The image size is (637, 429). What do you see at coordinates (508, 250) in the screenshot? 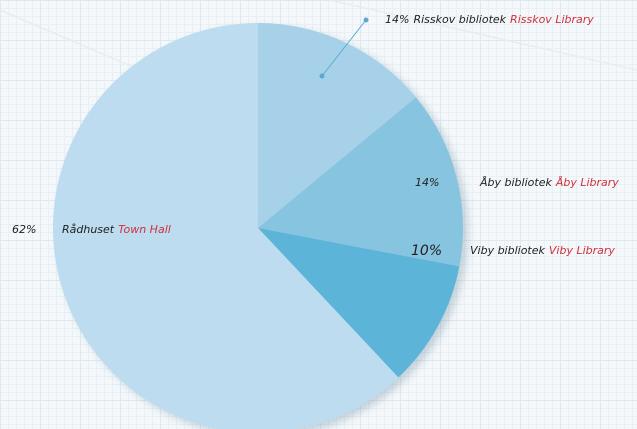
I see `name-danish: Viby bibliotek` at bounding box center [508, 250].